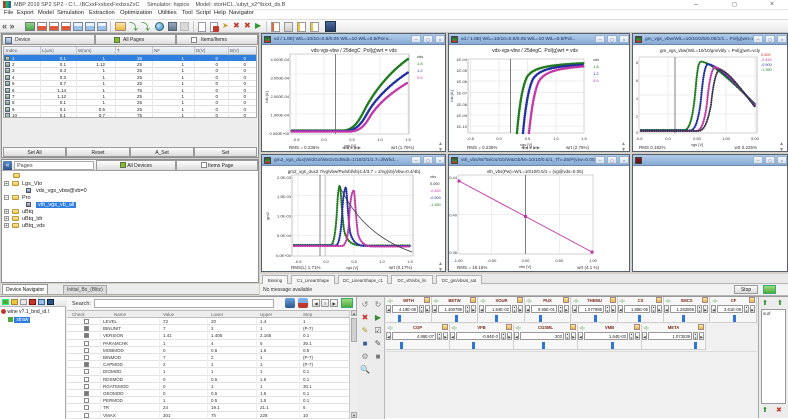  Describe the element at coordinates (458, 260) in the screenshot. I see `svg-text: -1.00` at that location.